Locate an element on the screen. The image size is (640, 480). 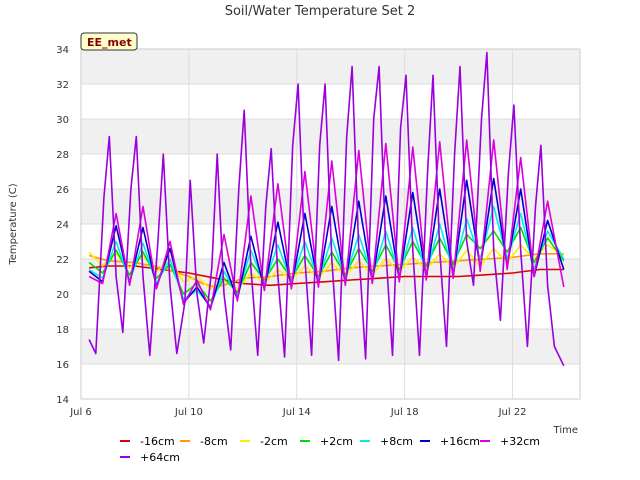
legend-label: -16cm is located at coordinates (157, 441).